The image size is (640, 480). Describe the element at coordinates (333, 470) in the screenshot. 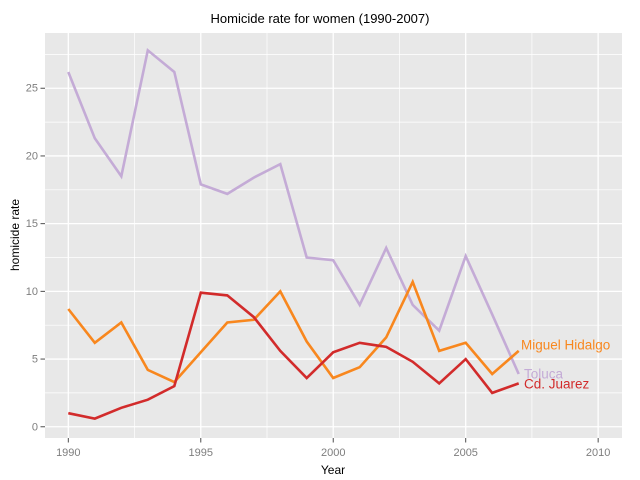

I see `x-axis-title: Year` at that location.